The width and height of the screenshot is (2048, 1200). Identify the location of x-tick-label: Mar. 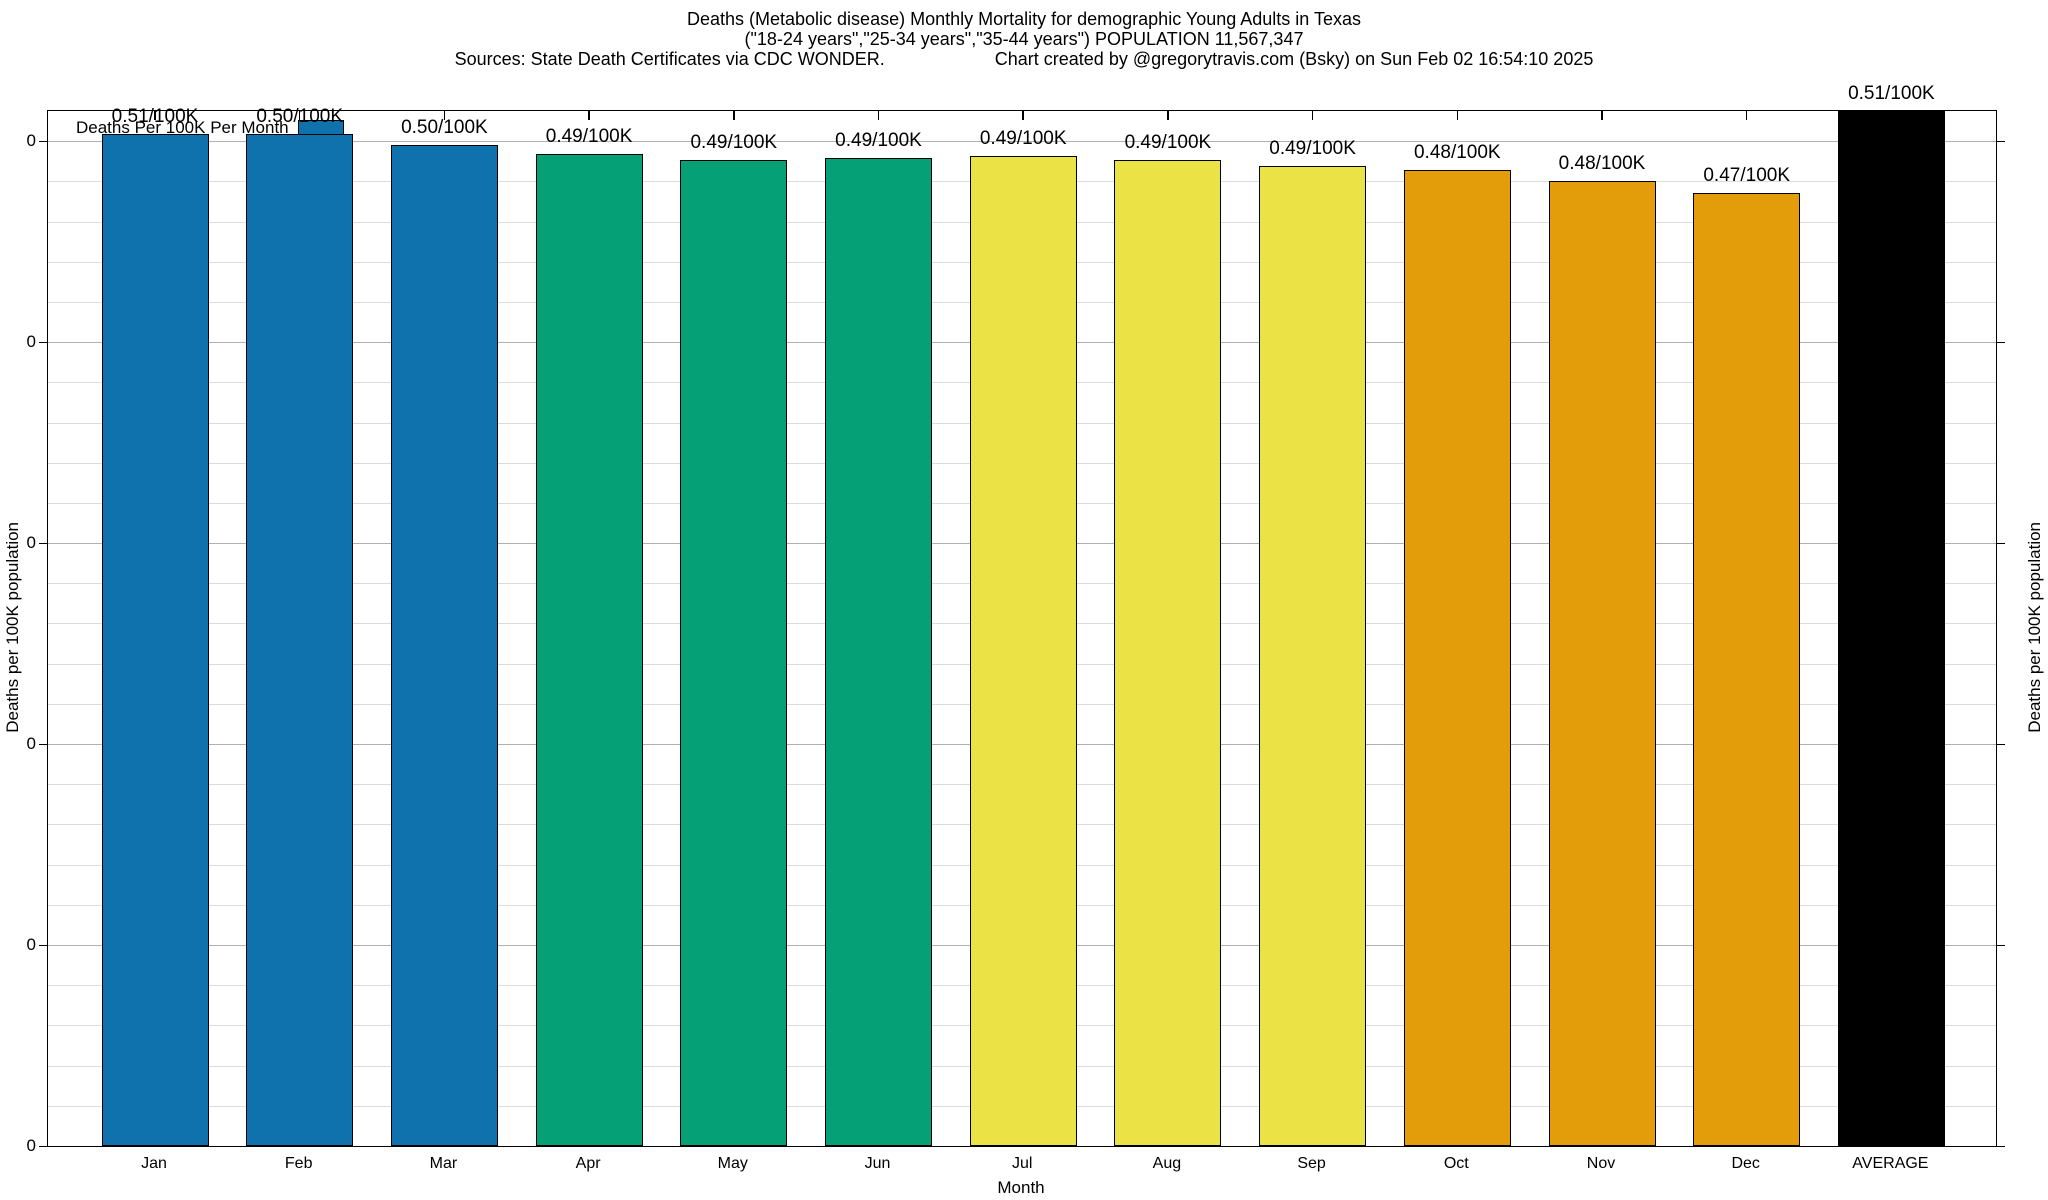
(443, 1163).